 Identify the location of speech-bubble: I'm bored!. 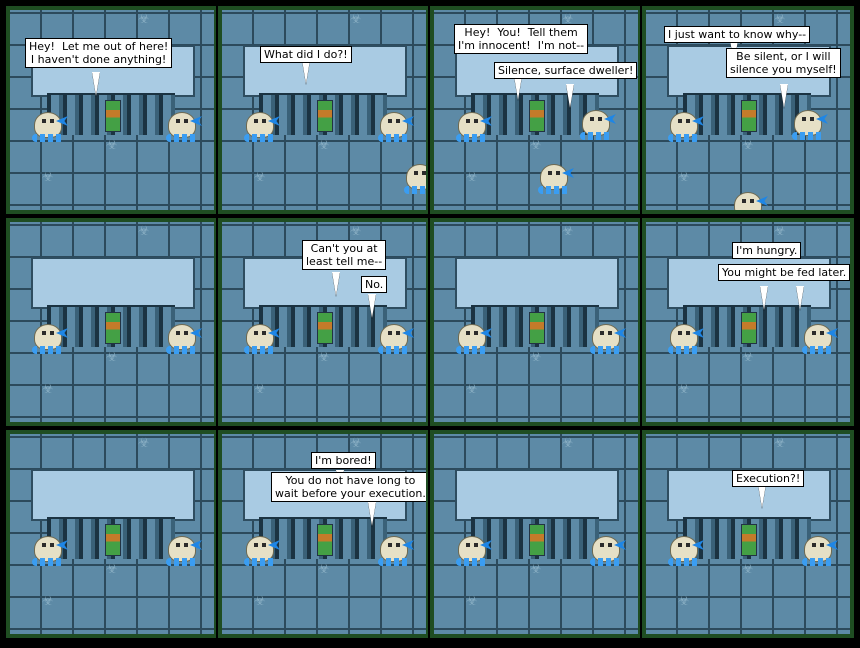
(343, 460).